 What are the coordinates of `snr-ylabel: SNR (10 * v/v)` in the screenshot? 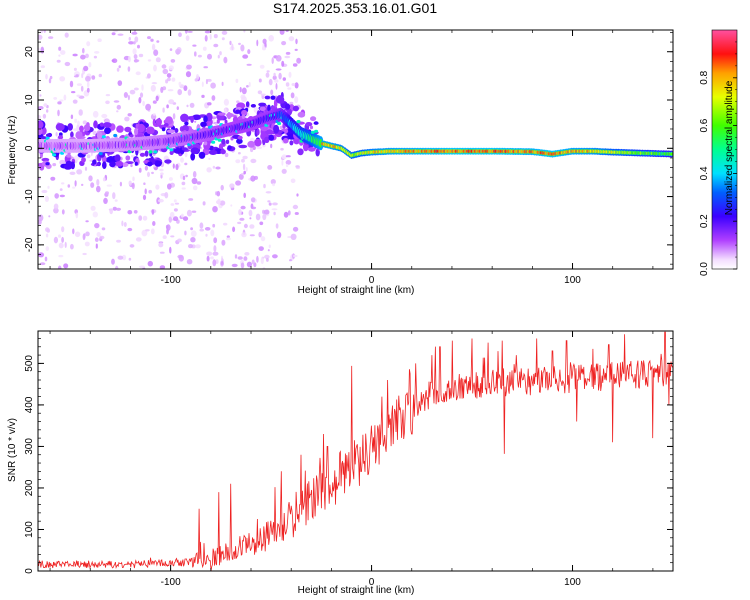 It's located at (12, 450).